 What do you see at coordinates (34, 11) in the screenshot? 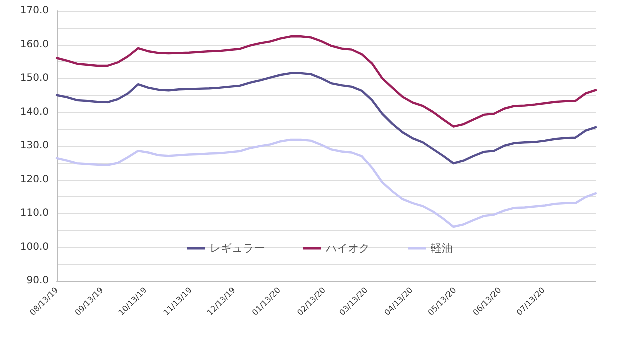
I see `y-tick-label: 170.0` at bounding box center [34, 11].